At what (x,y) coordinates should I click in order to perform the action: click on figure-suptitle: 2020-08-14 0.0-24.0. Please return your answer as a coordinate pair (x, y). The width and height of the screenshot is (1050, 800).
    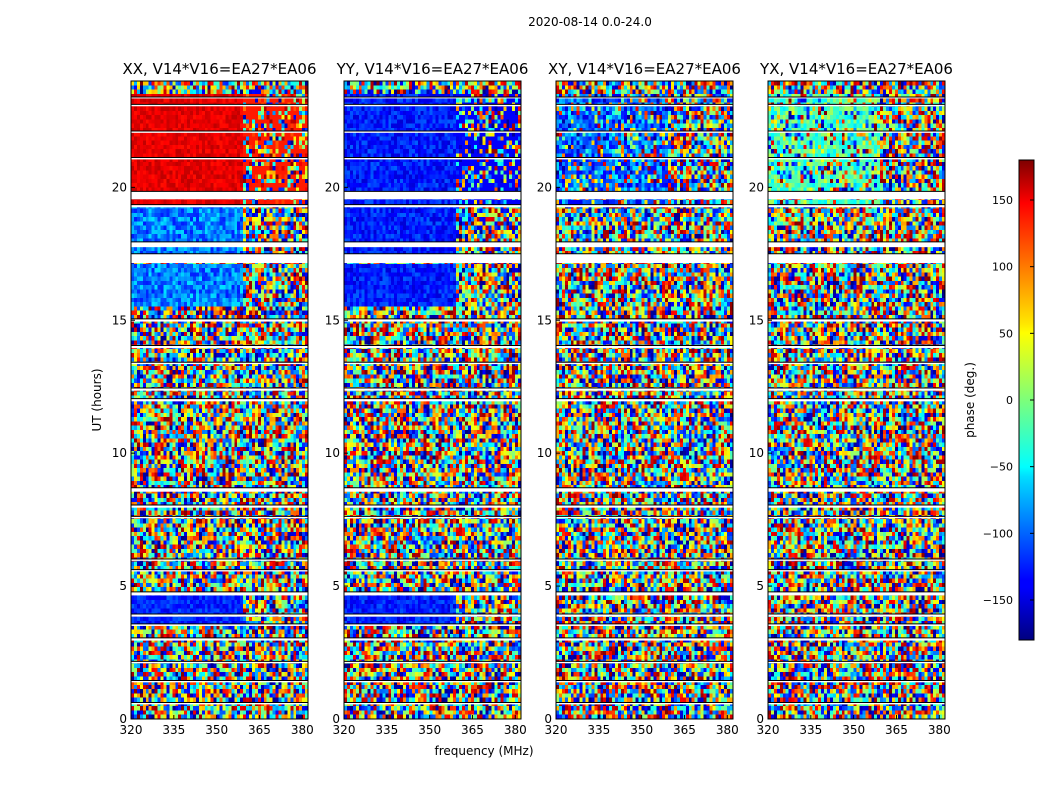
    Looking at the image, I should click on (590, 22).